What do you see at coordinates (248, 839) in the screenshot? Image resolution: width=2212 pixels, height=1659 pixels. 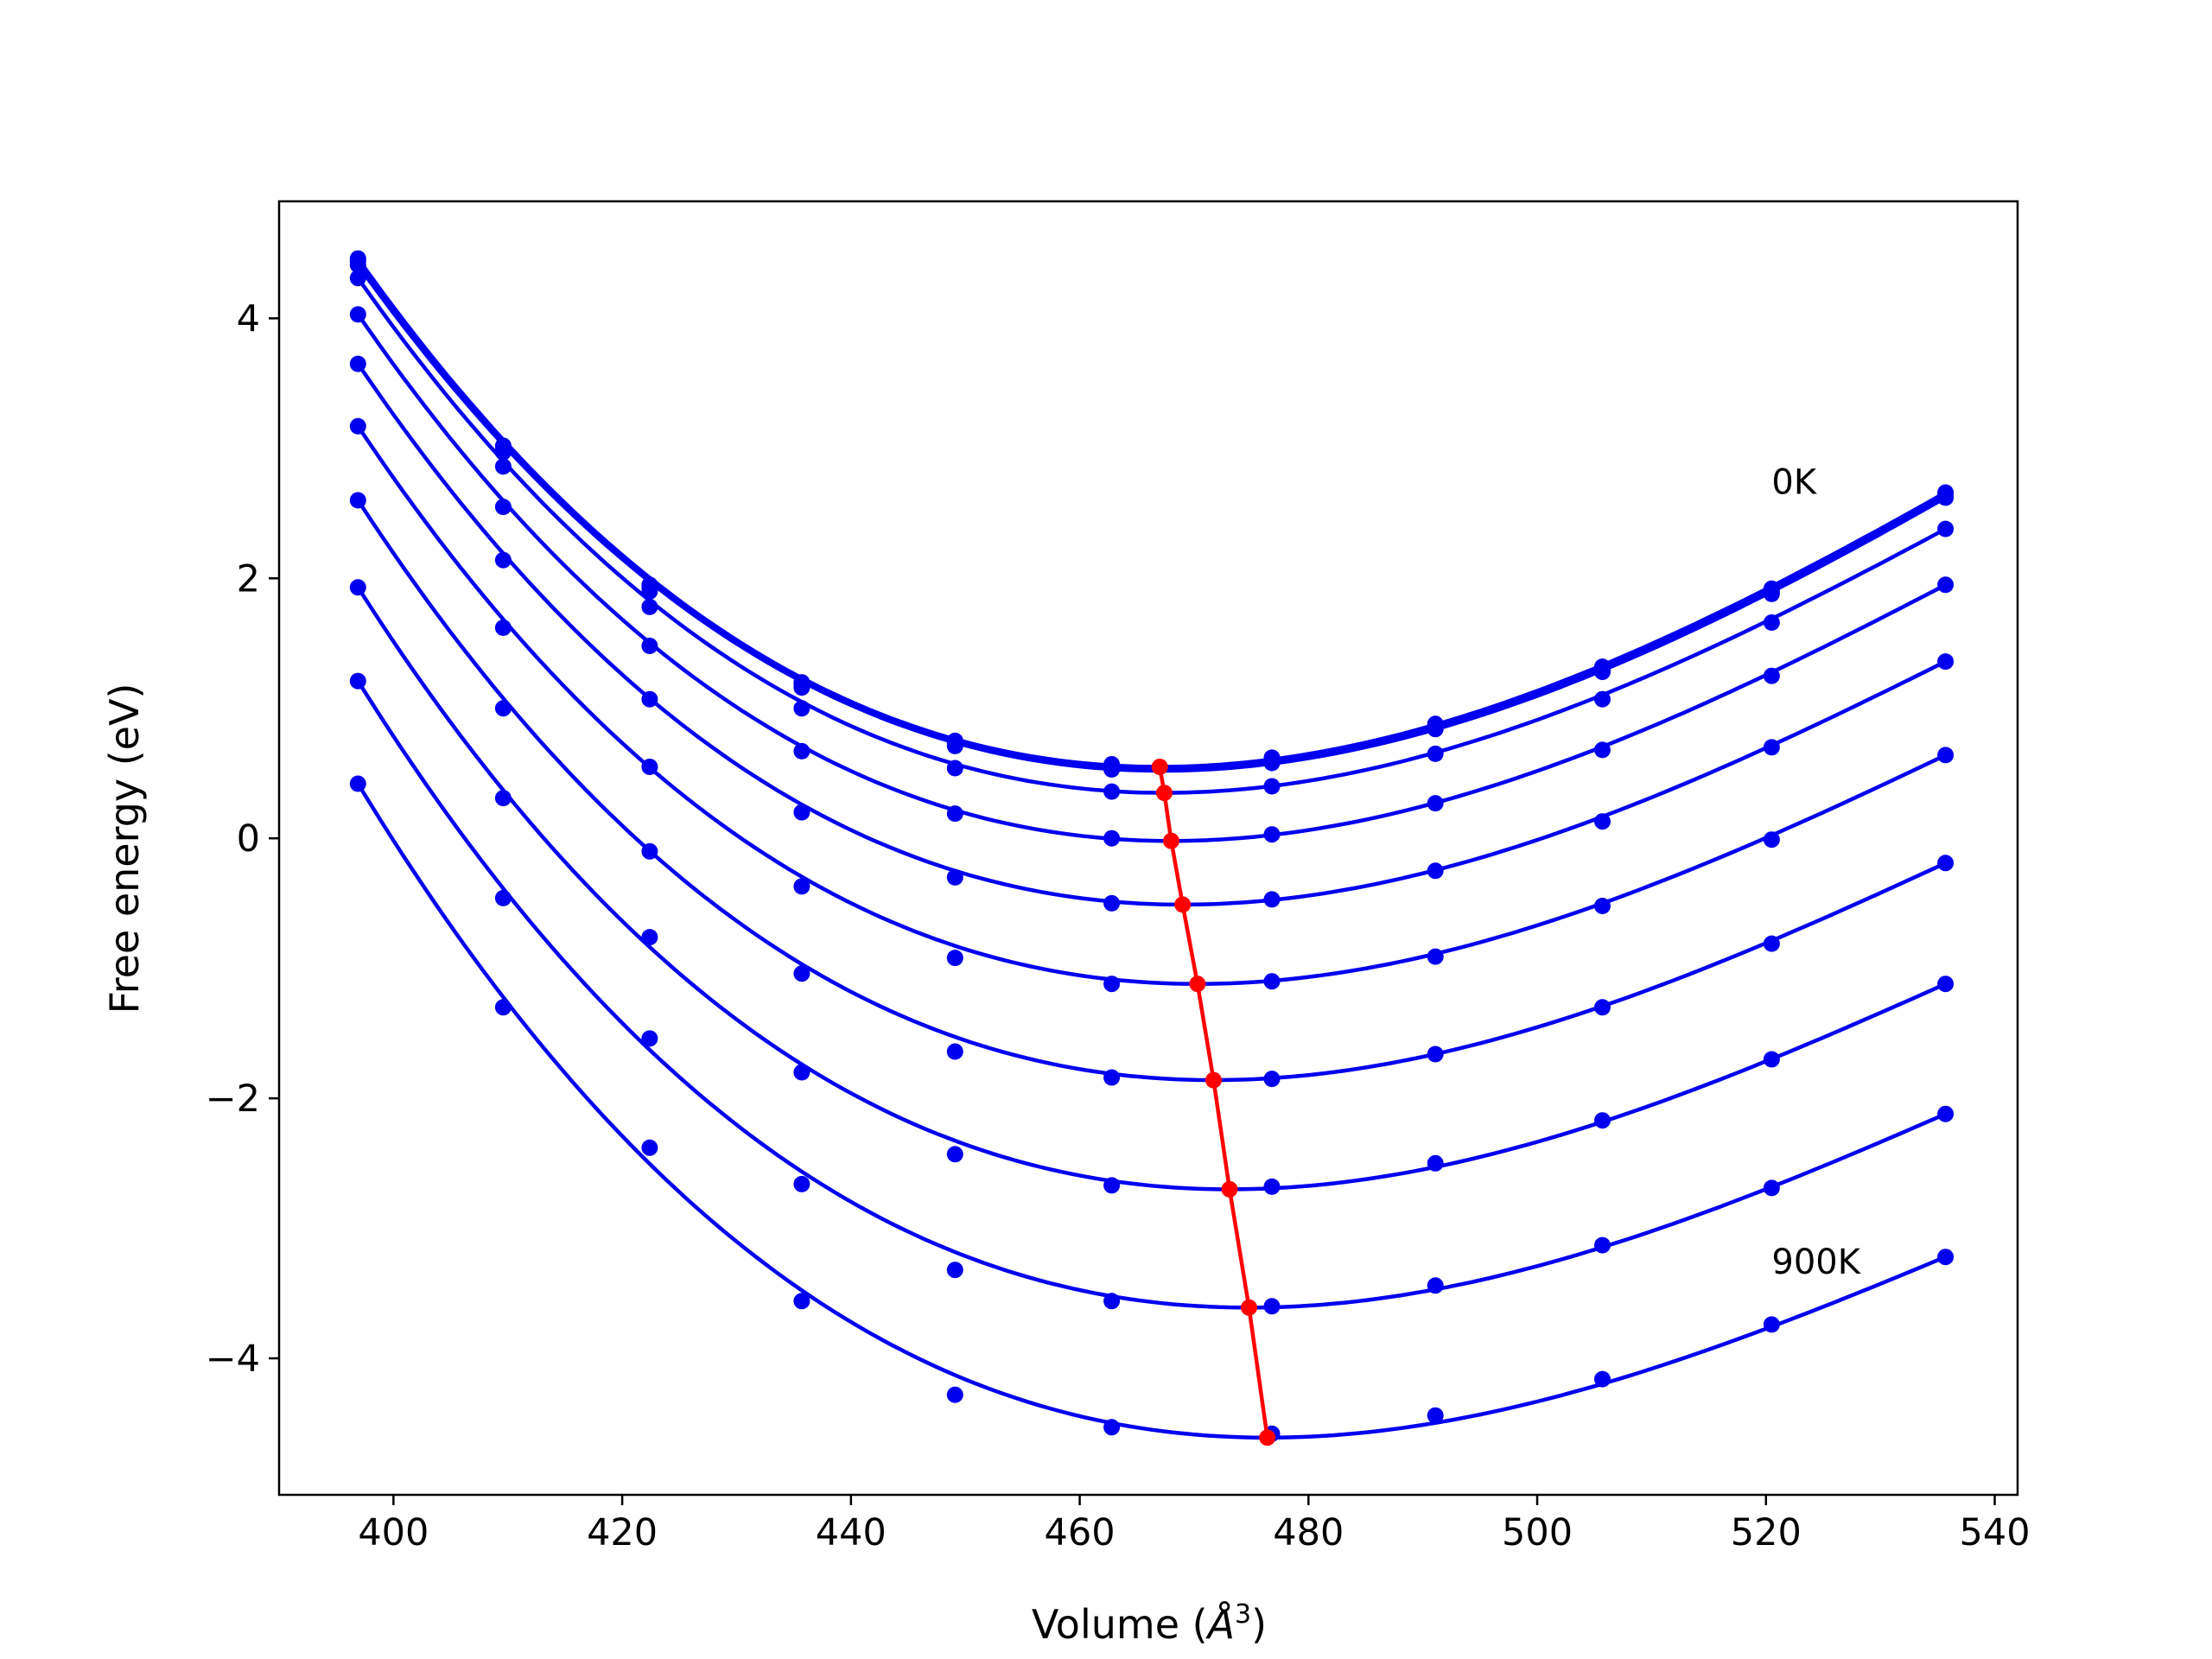 I see `y-tick-label: 0` at bounding box center [248, 839].